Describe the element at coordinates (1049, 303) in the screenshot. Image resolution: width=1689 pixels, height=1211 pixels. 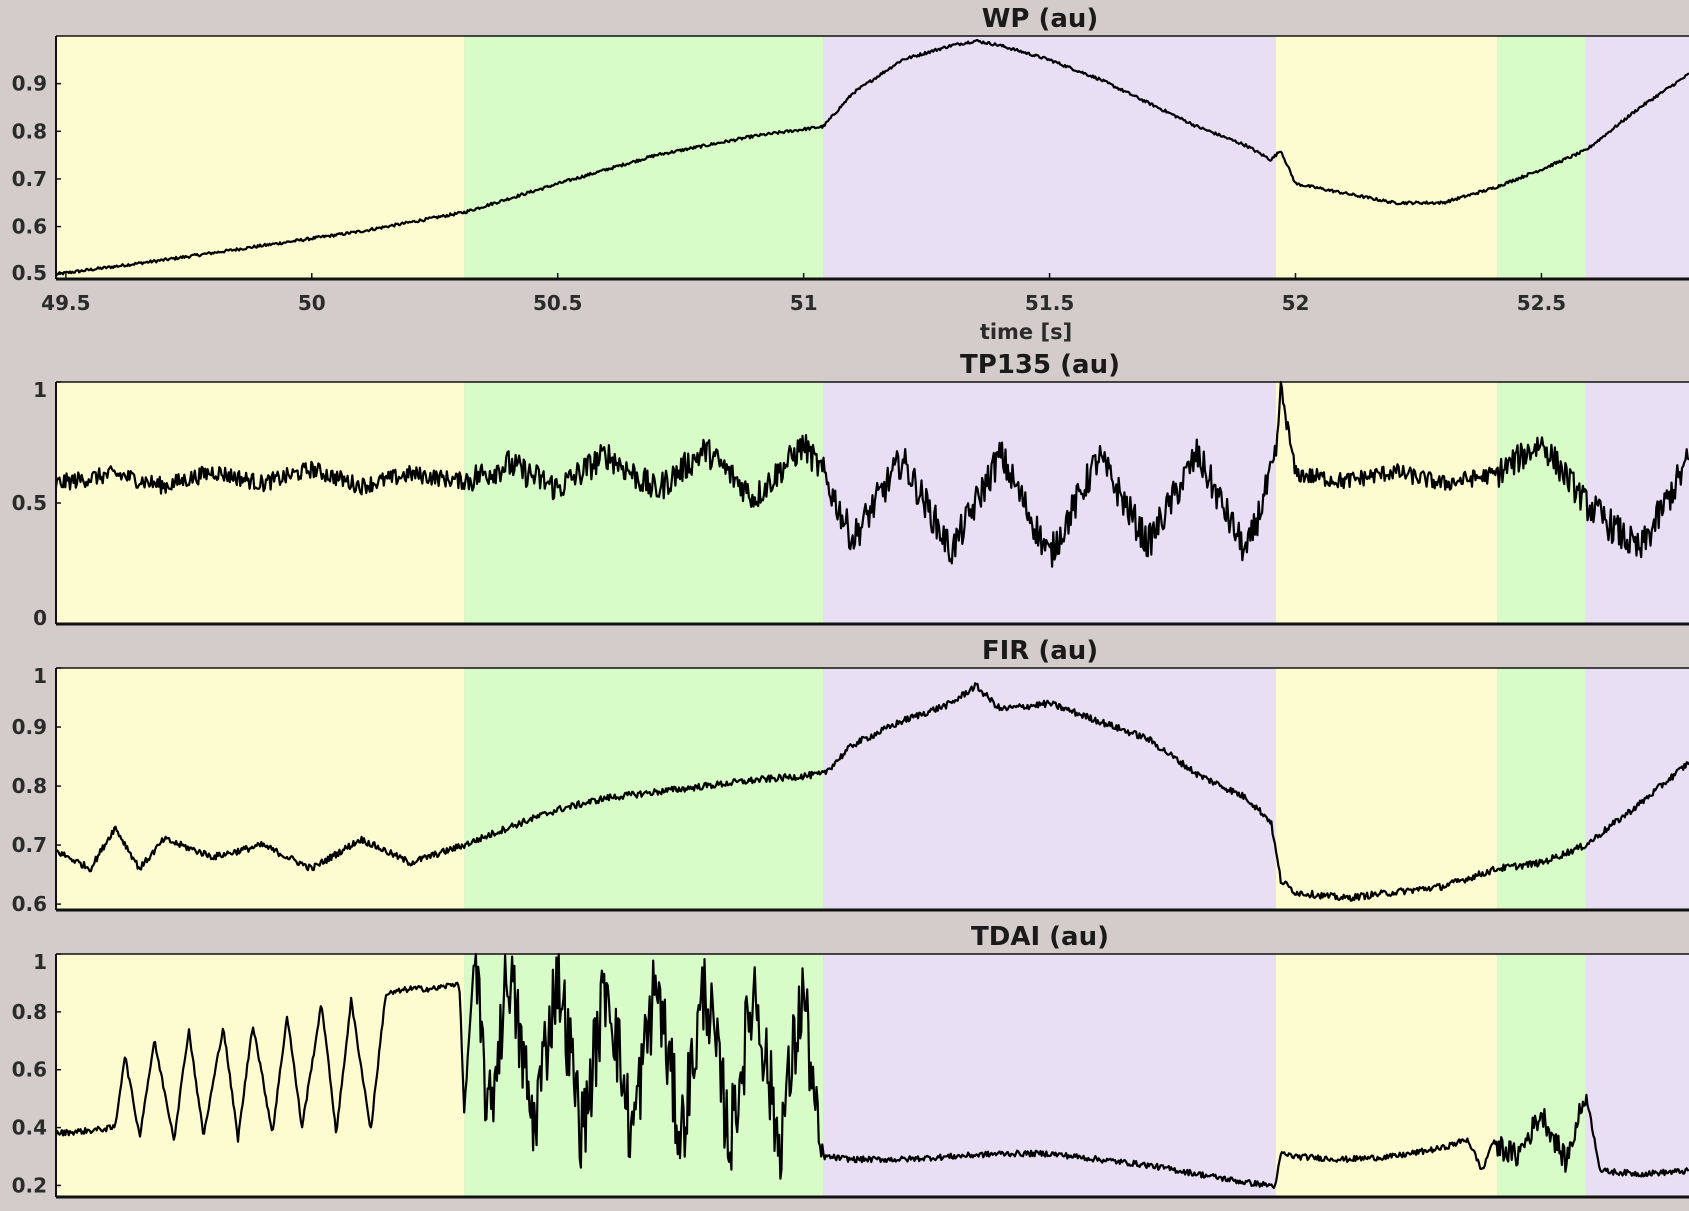
I see `x-tick-label: 51.5` at that location.